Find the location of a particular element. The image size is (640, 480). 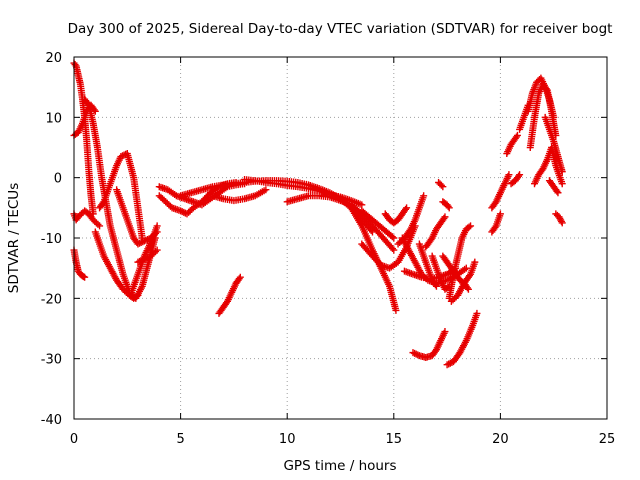

x-tick-label: 20 is located at coordinates (500, 439).